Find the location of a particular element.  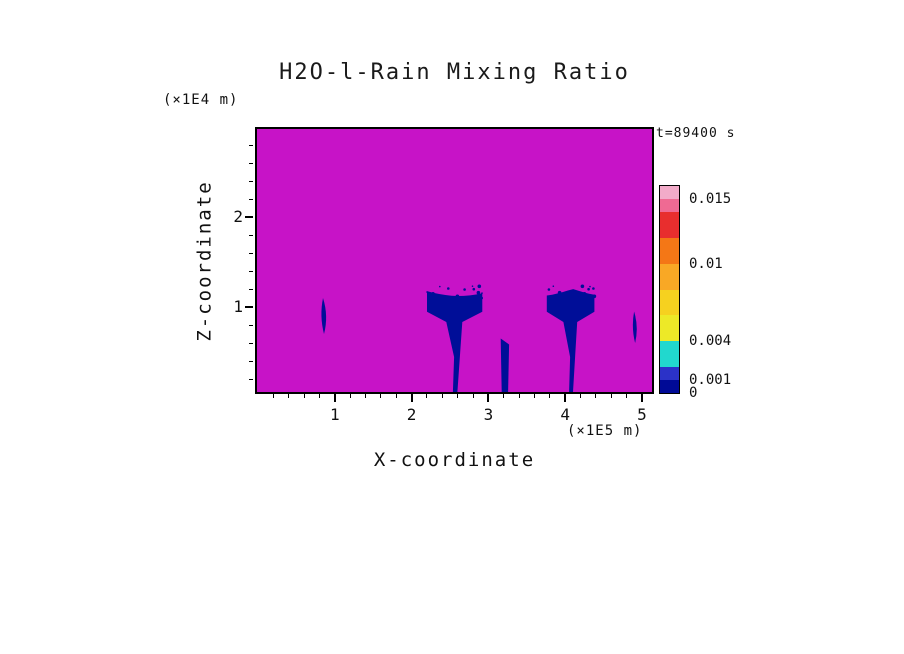

x-tick-label: 2 is located at coordinates (411, 414).